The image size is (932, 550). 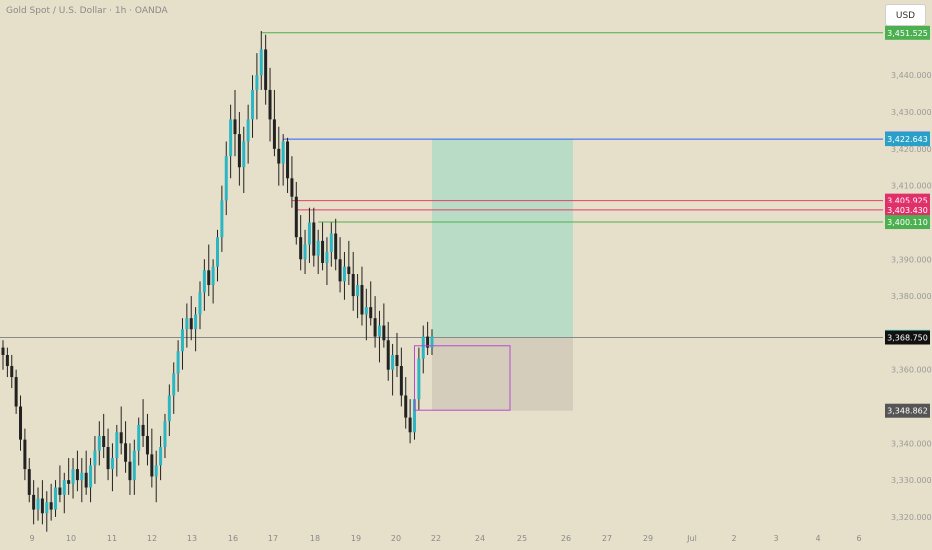 I want to click on price-tag-label: 3,451.525, so click(x=907, y=33).